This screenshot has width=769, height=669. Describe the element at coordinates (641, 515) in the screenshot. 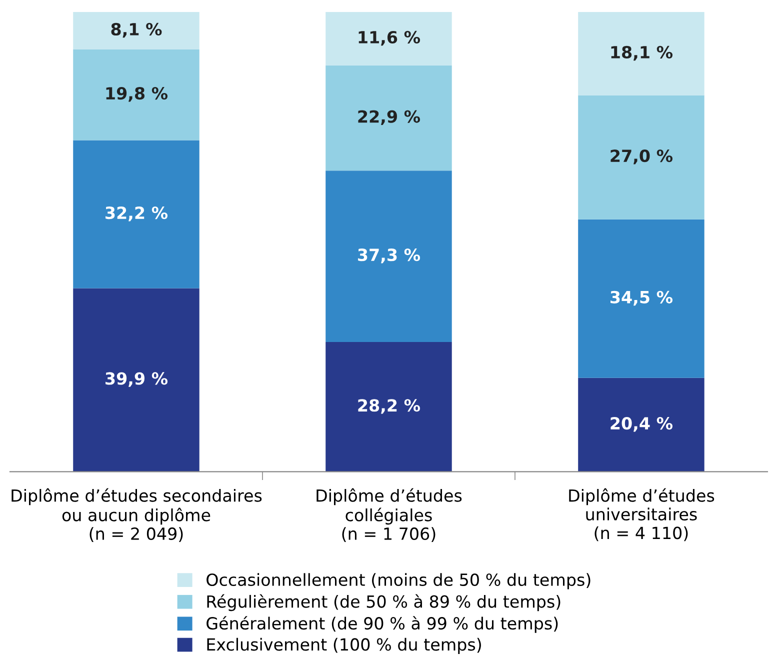

I see `x-tick-label: Diplôme d’études universitaires (n = 4 110)` at that location.